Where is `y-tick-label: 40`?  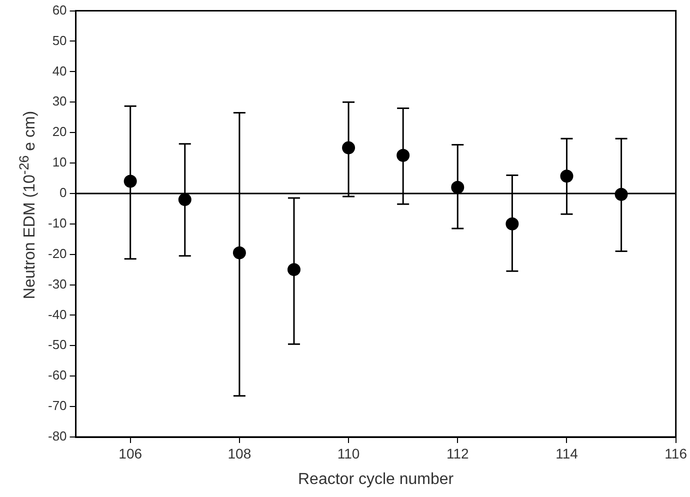
y-tick-label: 40 is located at coordinates (59, 70).